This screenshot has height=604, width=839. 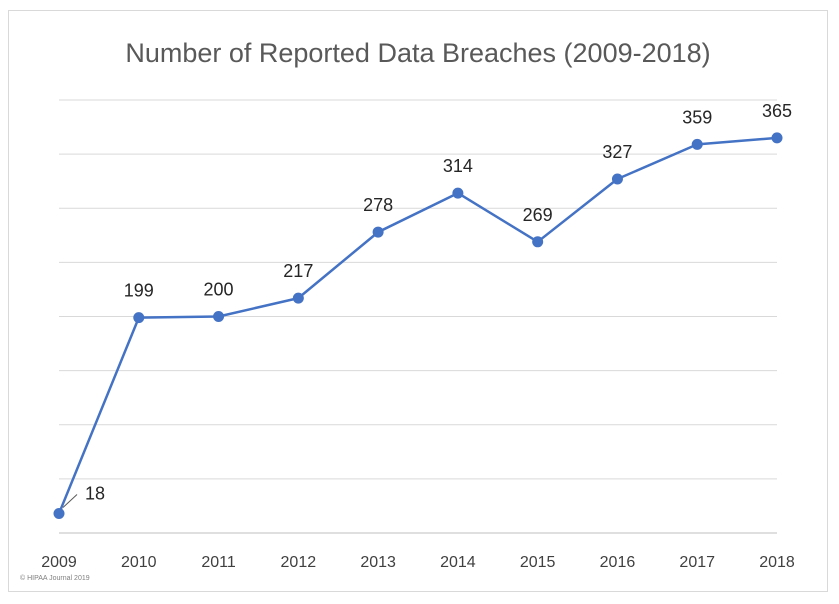 What do you see at coordinates (378, 205) in the screenshot?
I see `data-label: 278` at bounding box center [378, 205].